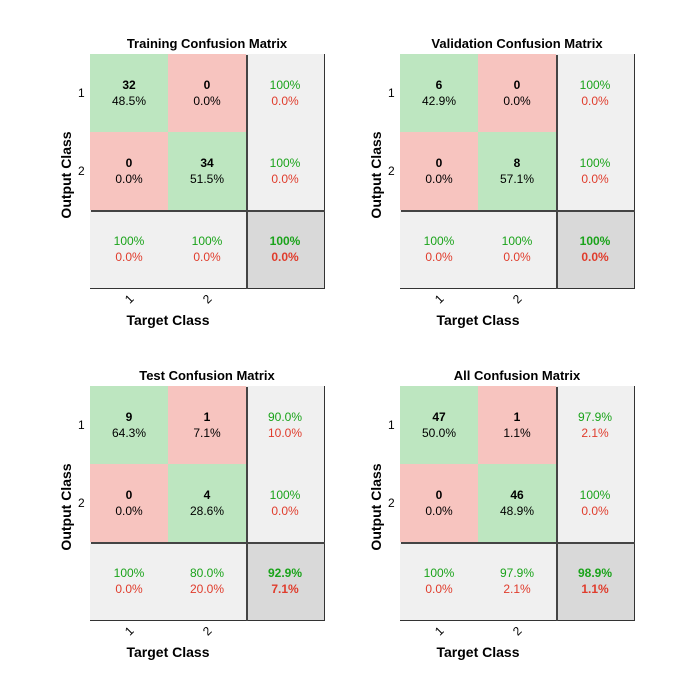 The height and width of the screenshot is (700, 700). What do you see at coordinates (517, 573) in the screenshot?
I see `col-correct-rate: 97.9%` at bounding box center [517, 573].